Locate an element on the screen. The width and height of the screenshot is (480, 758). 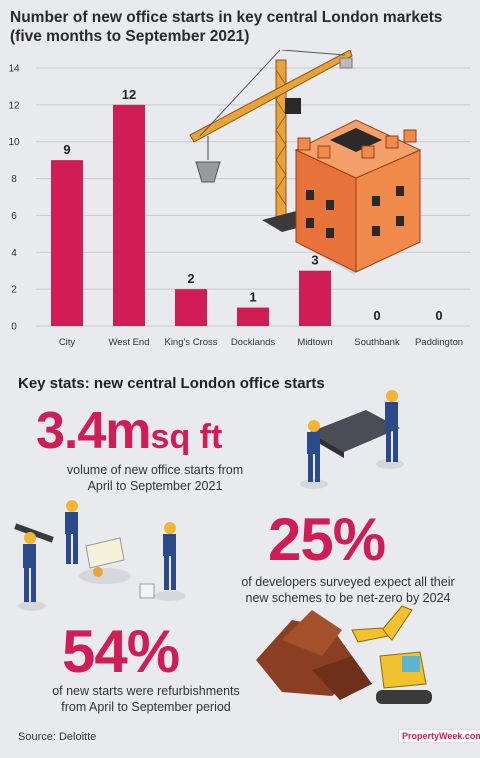
y-tick-label: 14 is located at coordinates (14, 69).